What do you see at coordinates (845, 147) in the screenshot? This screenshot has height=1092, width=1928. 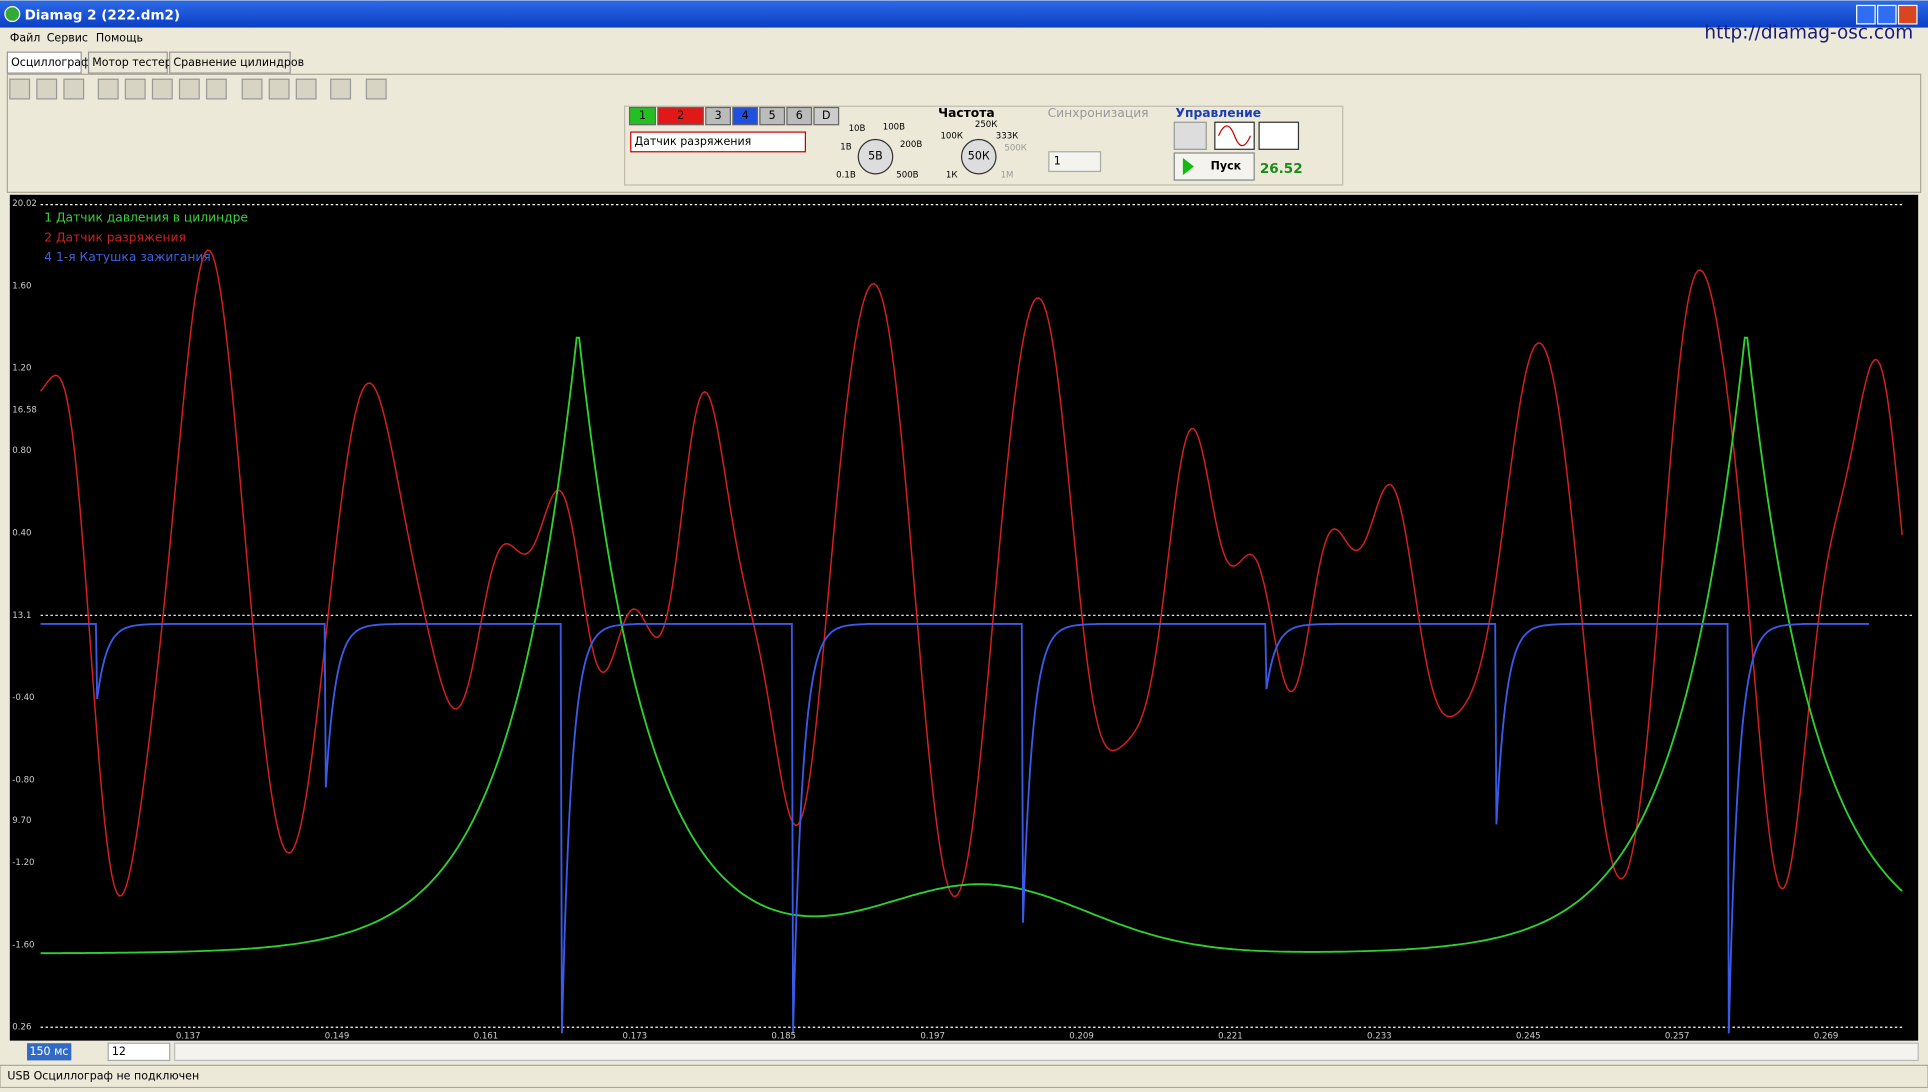 I see `voltage-label: 1В` at bounding box center [845, 147].